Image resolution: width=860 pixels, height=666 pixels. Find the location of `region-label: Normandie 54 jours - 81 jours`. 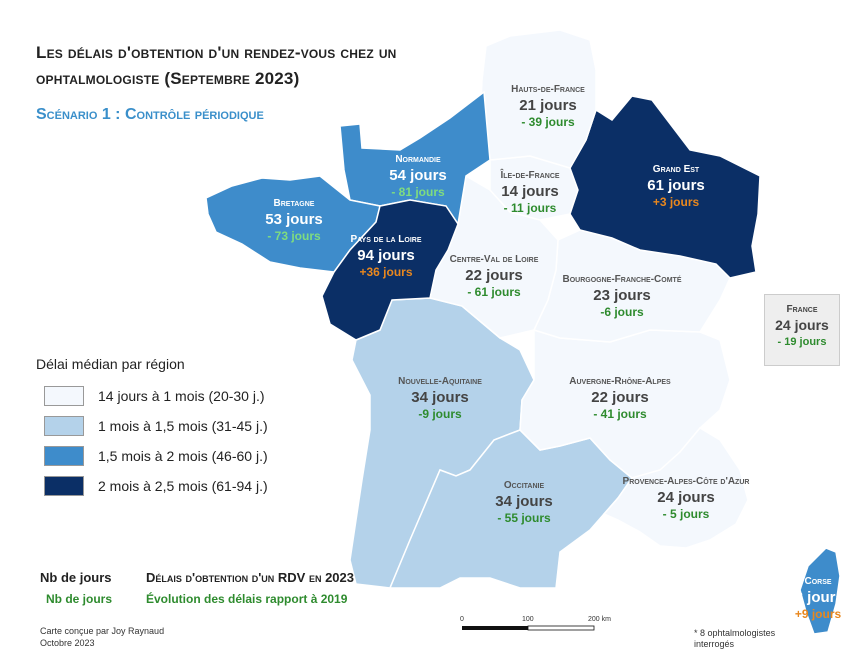

region-label: Normandie 54 jours - 81 jours is located at coordinates (418, 177).